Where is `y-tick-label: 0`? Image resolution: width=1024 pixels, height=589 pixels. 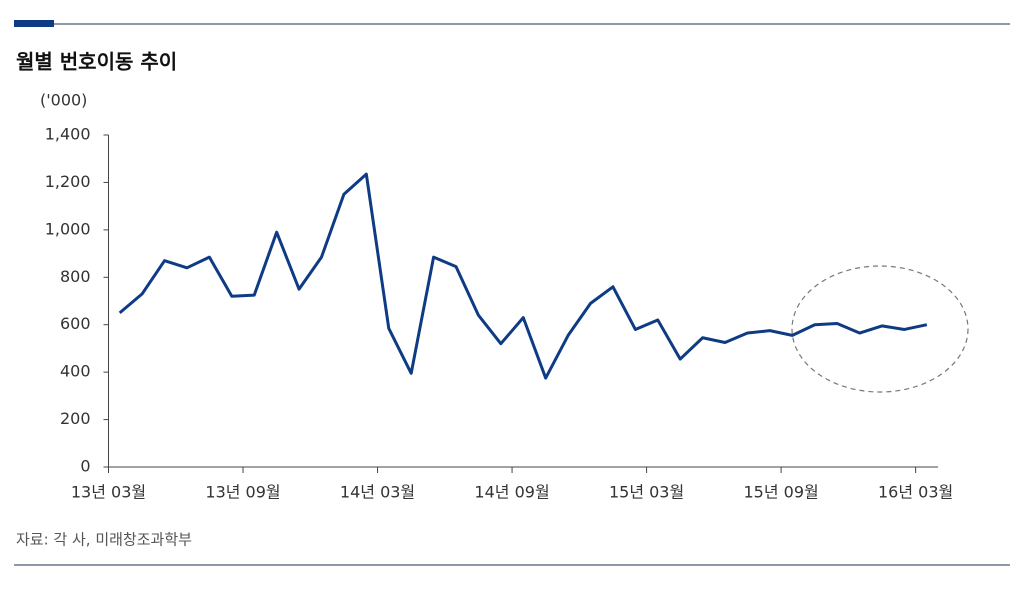
y-tick-label: 0 is located at coordinates (85, 466).